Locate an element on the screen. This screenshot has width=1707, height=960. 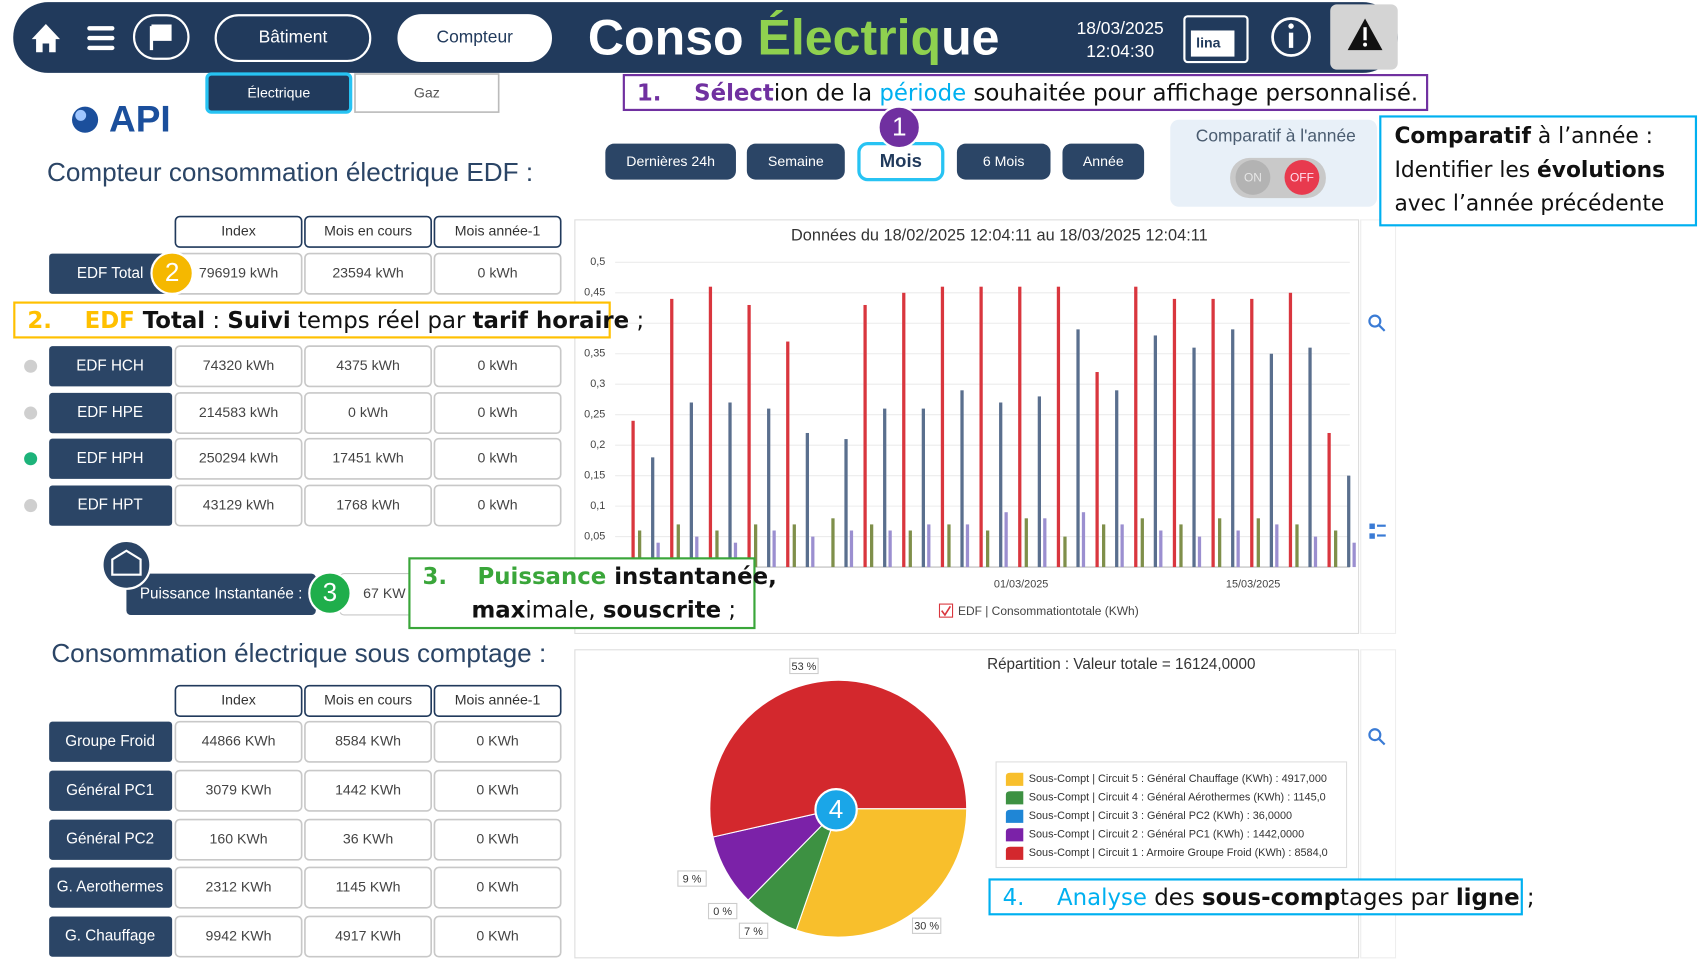
annotation-segment: Identifier les is located at coordinates (1465, 170).